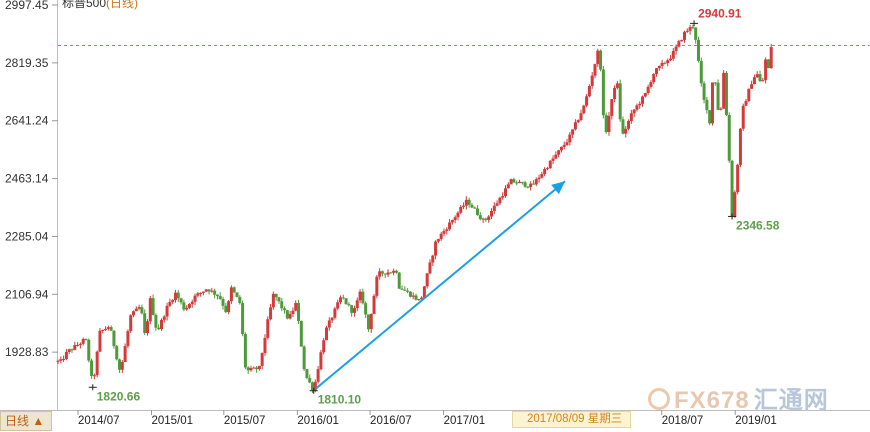  I want to click on x-tick-label-5: 2017/01, so click(465, 421).